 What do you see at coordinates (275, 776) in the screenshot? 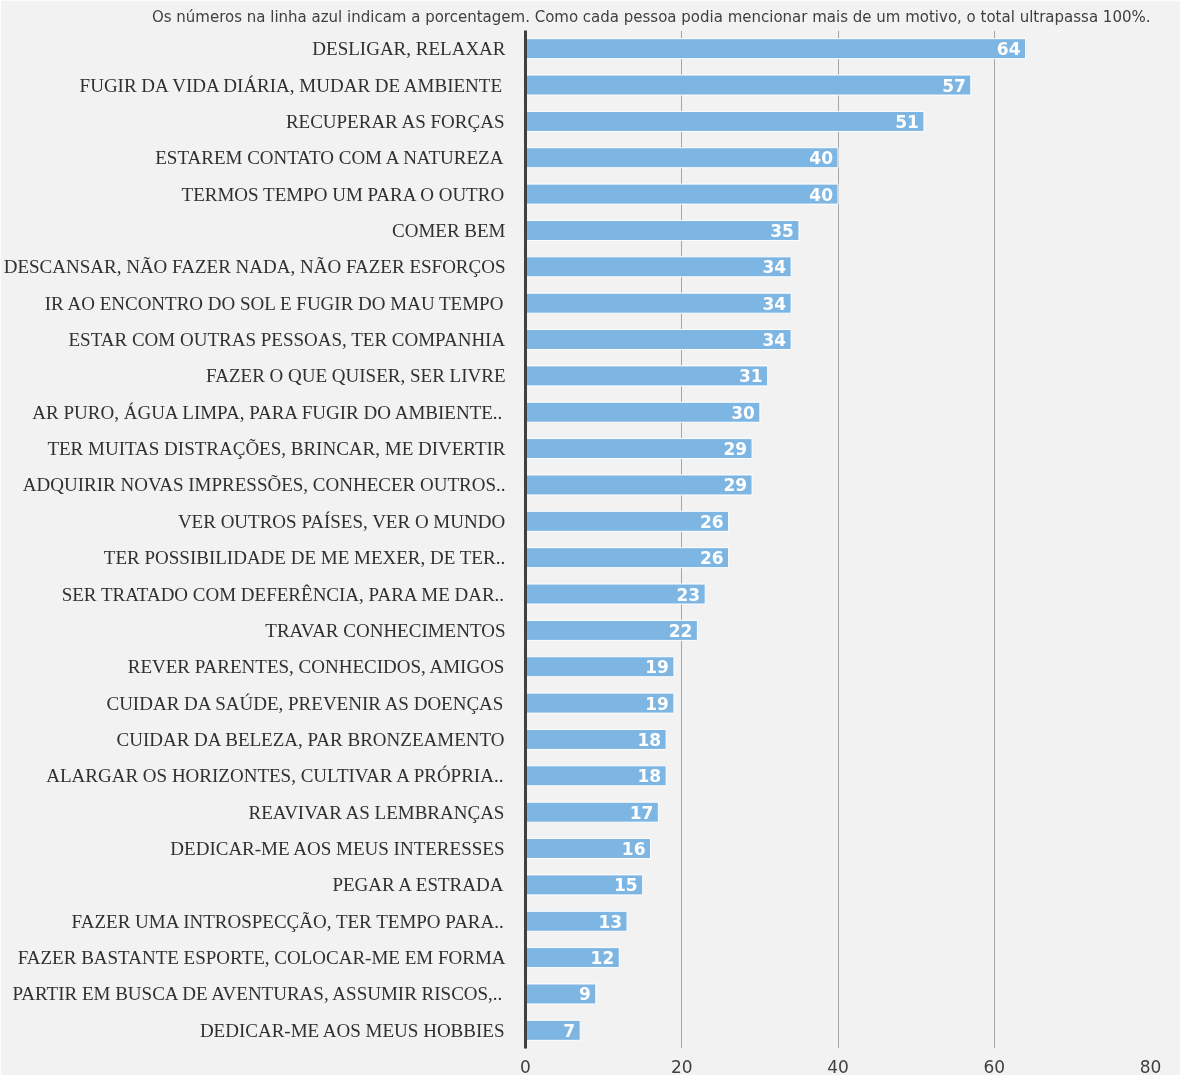
I see `y-tick-label: ALARGAR OS HORIZONTES, CULTIVAR A PRÓPRIA..` at bounding box center [275, 776].